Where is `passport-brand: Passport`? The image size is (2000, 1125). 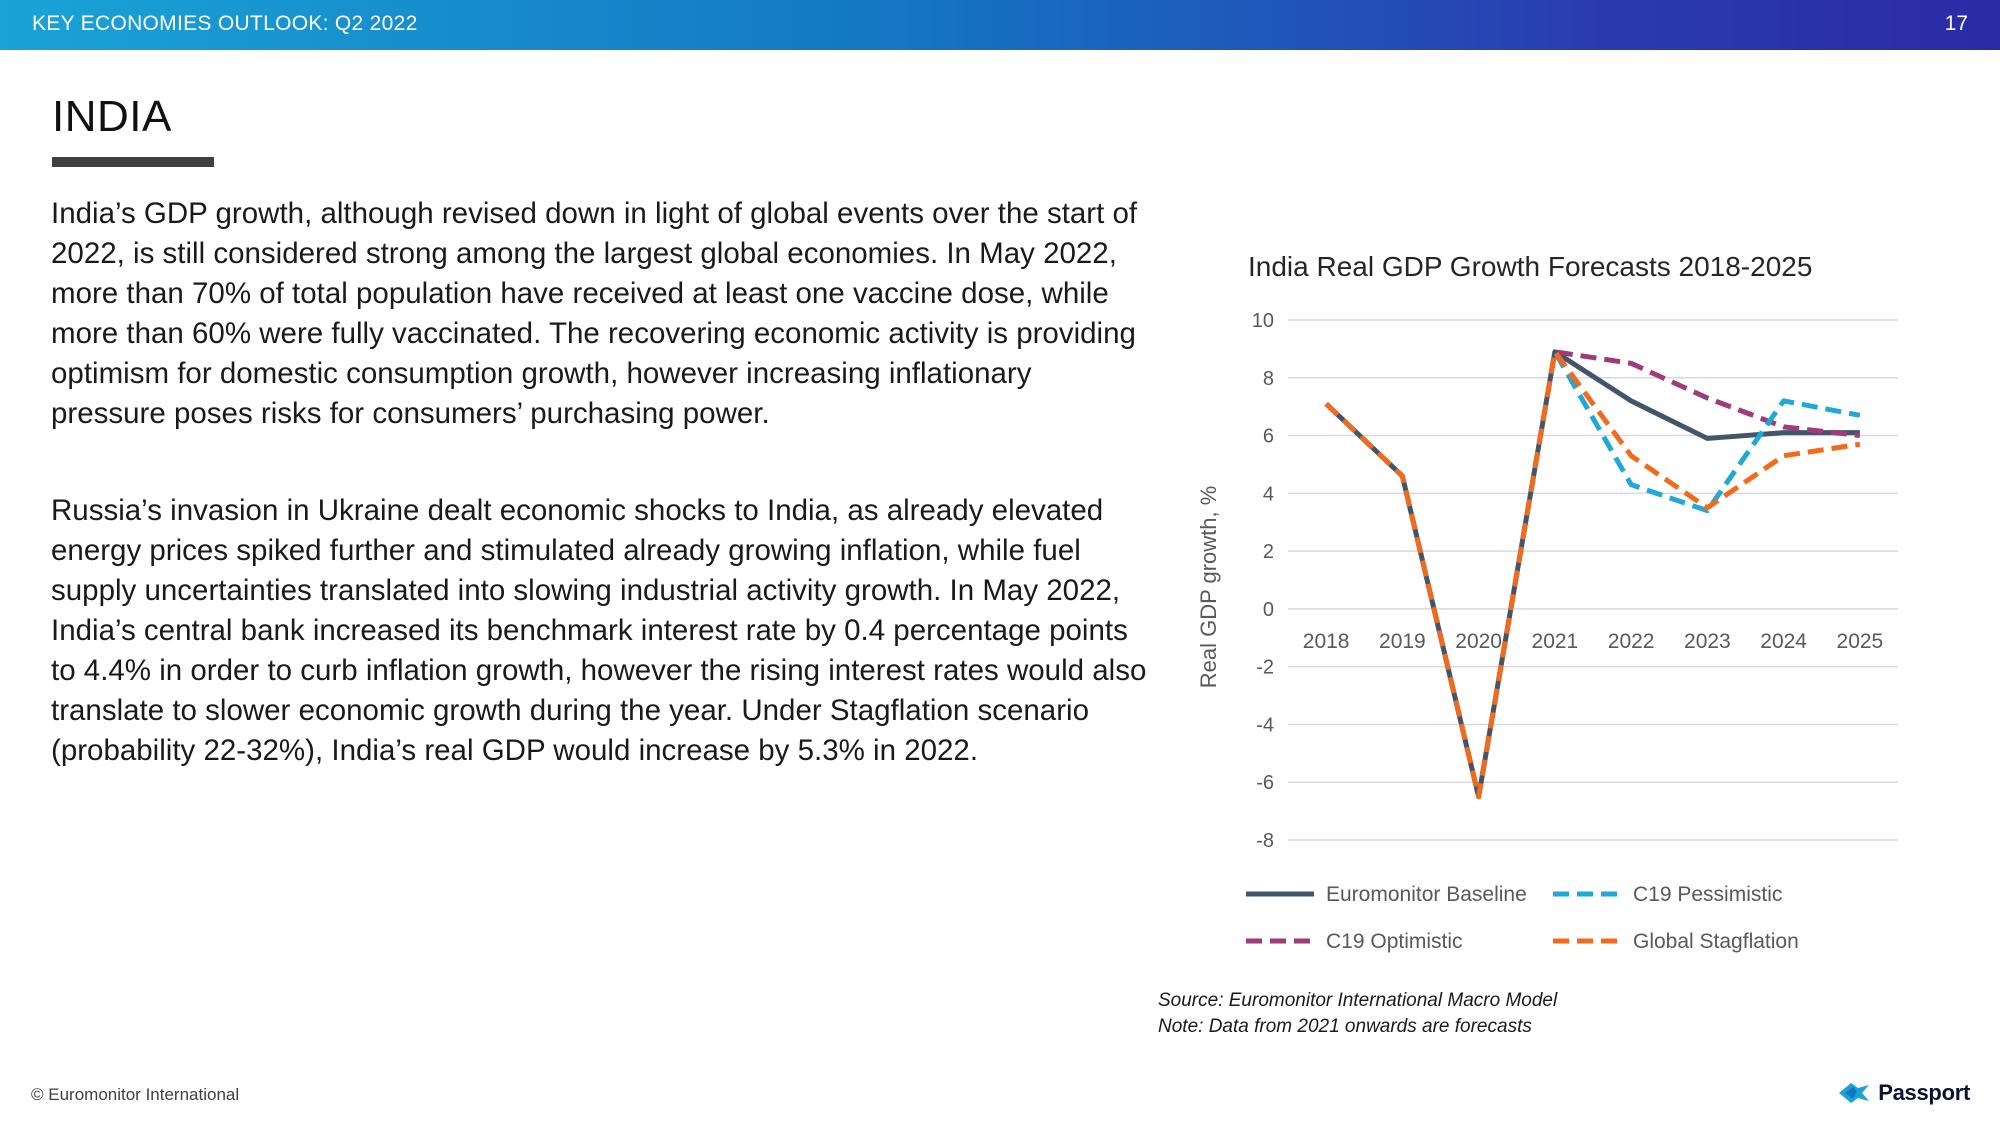
passport-brand: Passport is located at coordinates (1903, 1093).